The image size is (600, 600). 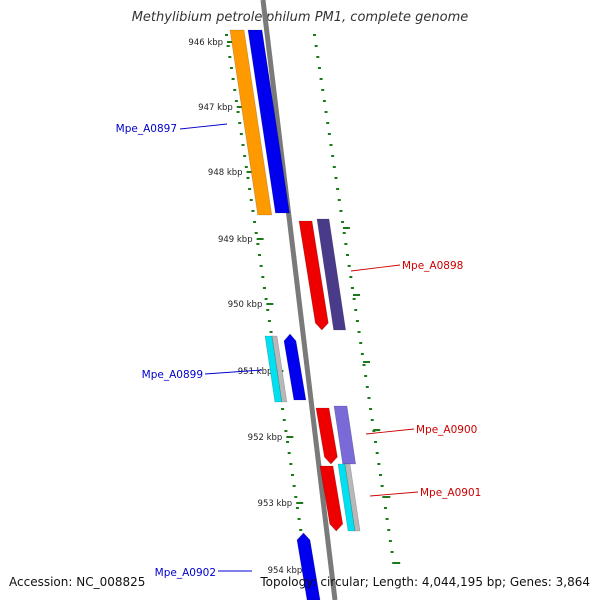 I want to click on gene-mpe-a0900-cog-bar, so click(x=345, y=435).